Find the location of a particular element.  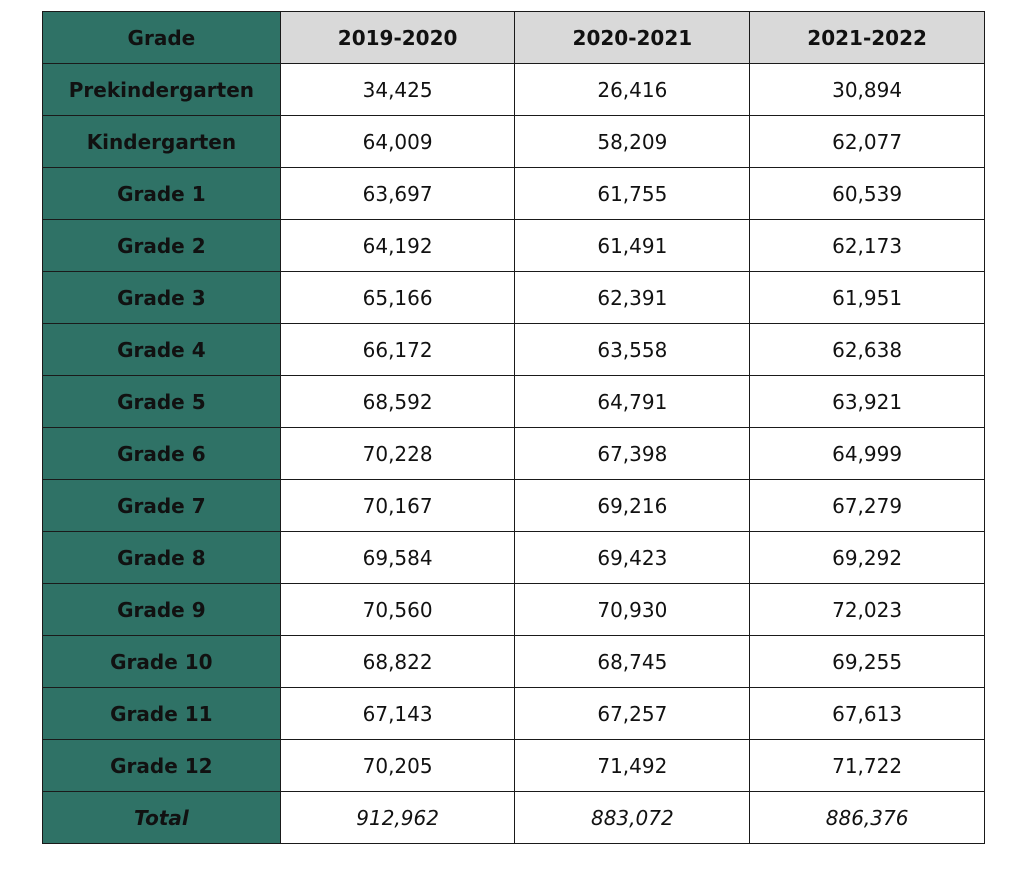

table-cell: 68,592 is located at coordinates (397, 401).